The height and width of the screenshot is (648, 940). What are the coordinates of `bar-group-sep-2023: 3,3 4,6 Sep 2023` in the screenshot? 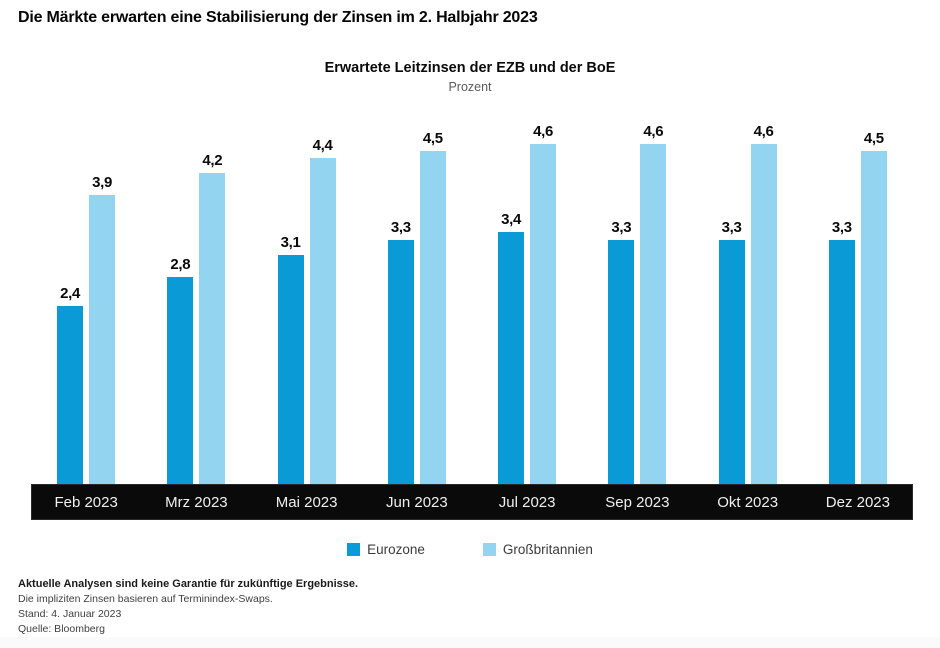 It's located at (637, 312).